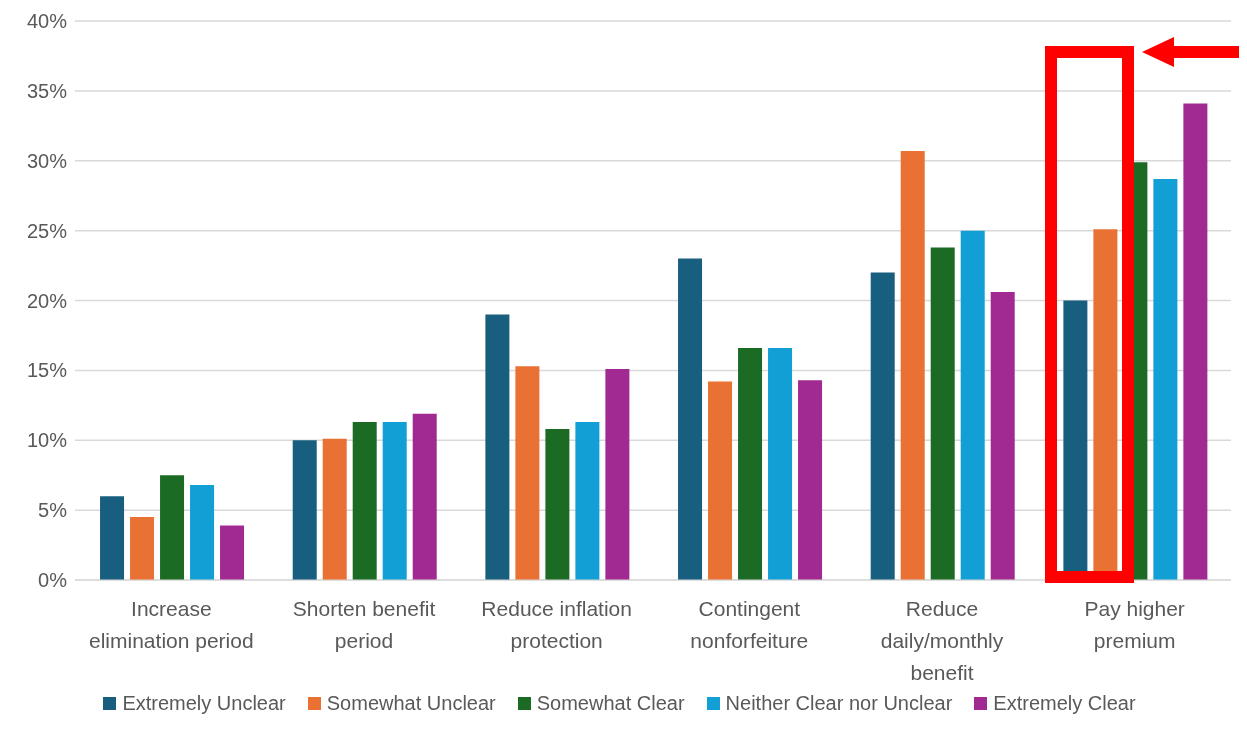 Image resolution: width=1247 pixels, height=731 pixels. Describe the element at coordinates (749, 624) in the screenshot. I see `x-tick-label: Contingent nonforfeiture` at that location.